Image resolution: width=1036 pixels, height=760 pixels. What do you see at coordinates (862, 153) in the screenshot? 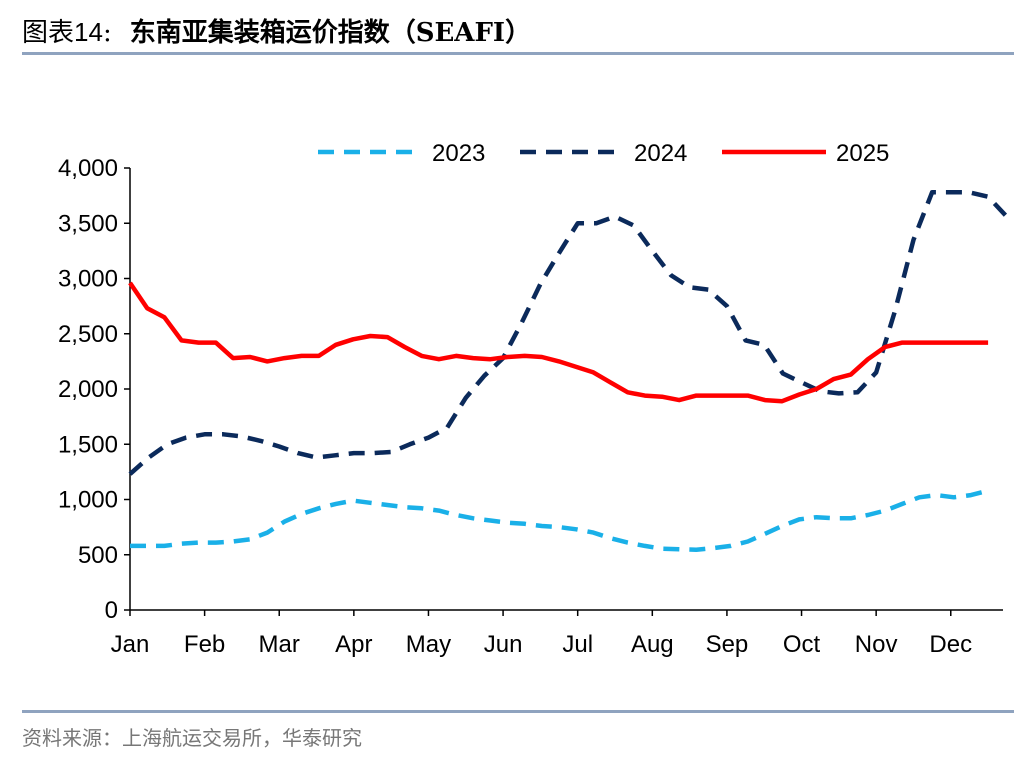
I see `legend-label-2025: 2025` at bounding box center [862, 153].